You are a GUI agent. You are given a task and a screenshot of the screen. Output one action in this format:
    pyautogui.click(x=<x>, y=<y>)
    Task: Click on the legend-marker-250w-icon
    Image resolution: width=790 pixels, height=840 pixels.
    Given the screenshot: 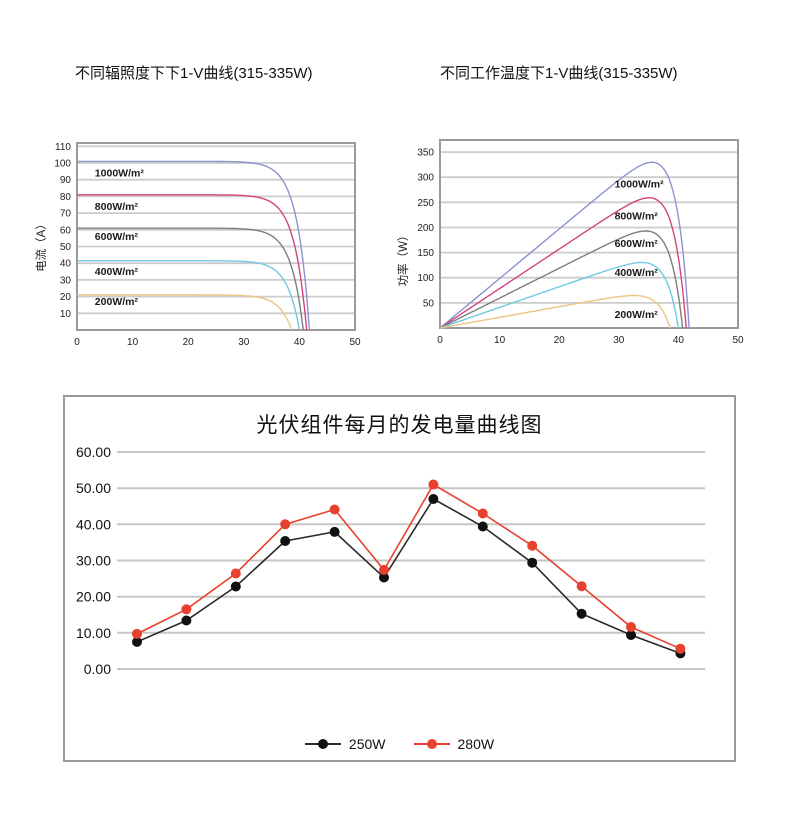 What is the action you would take?
    pyautogui.click(x=322, y=744)
    